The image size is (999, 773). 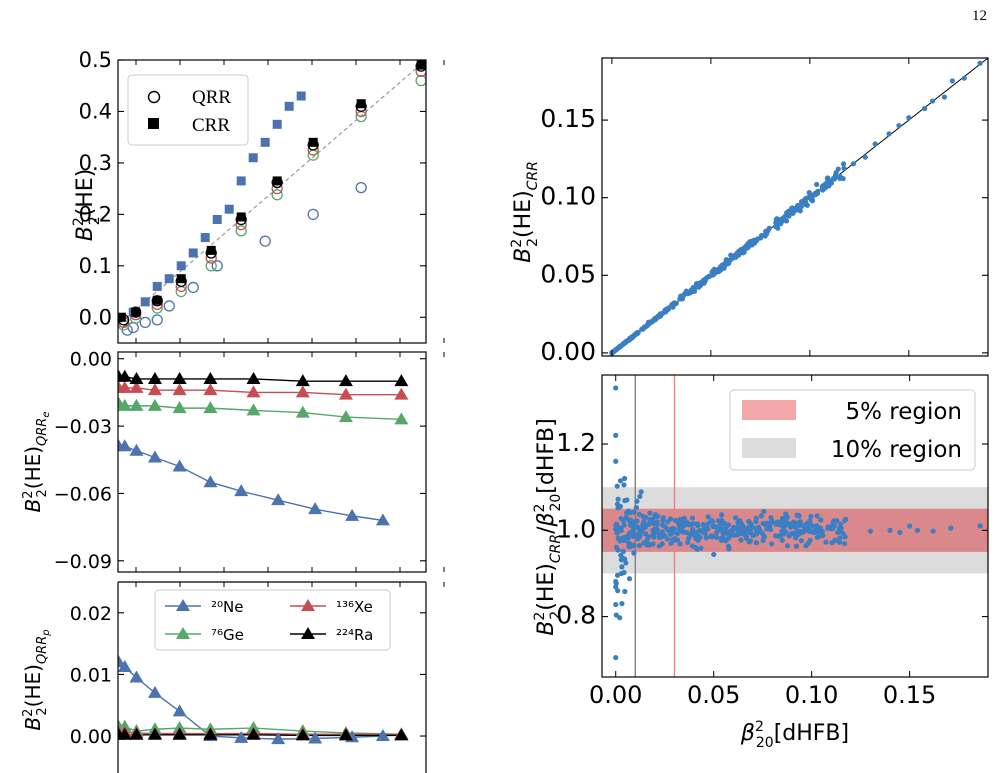 I want to click on legend-swatch-5pct, so click(x=769, y=410).